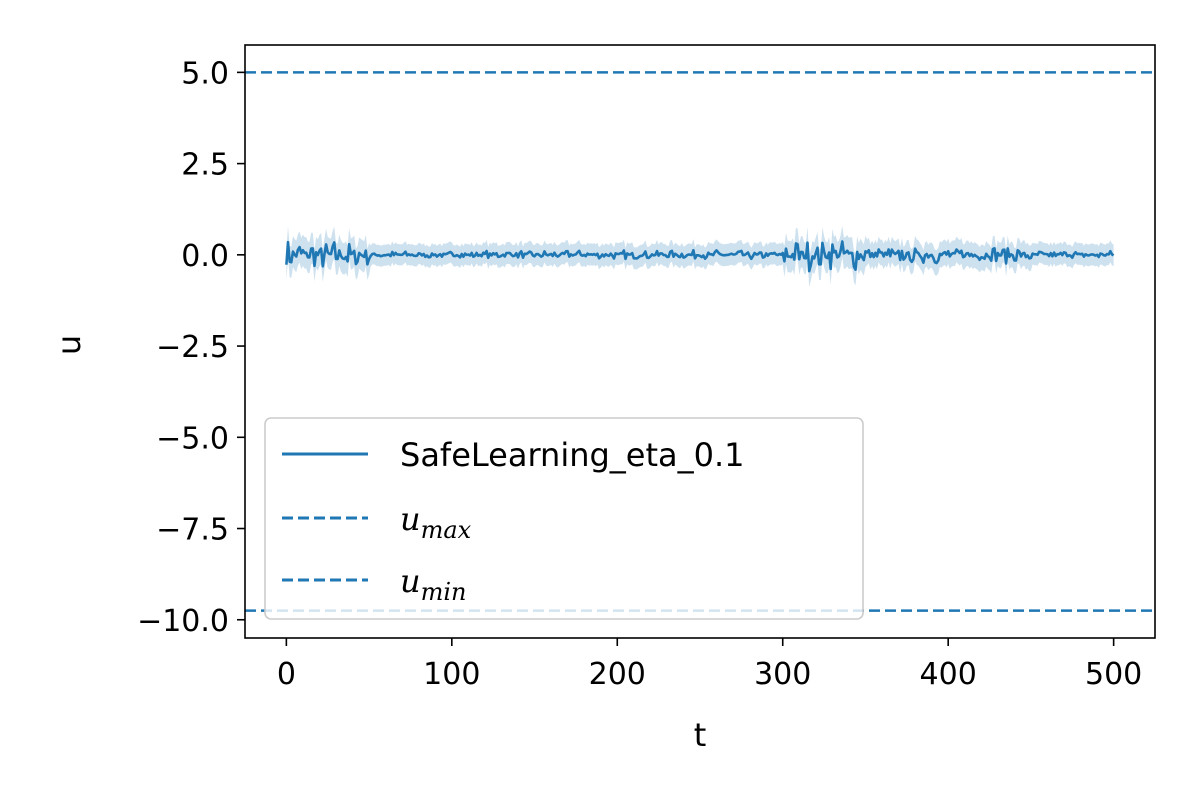  I want to click on y-tick-label: −10.0, so click(183, 621).